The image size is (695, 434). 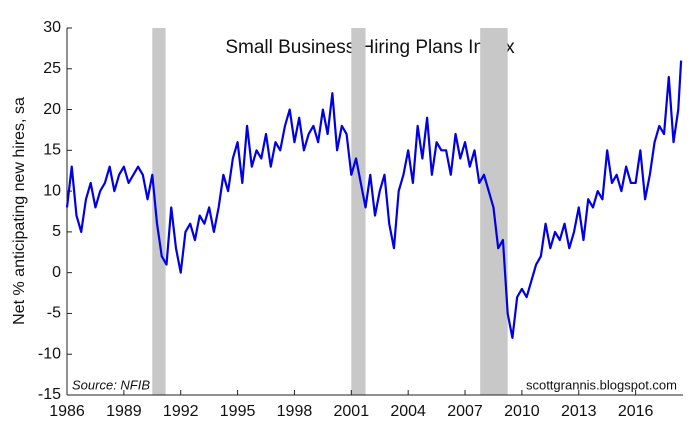 What do you see at coordinates (238, 411) in the screenshot?
I see `x-tick-label: 1995` at bounding box center [238, 411].